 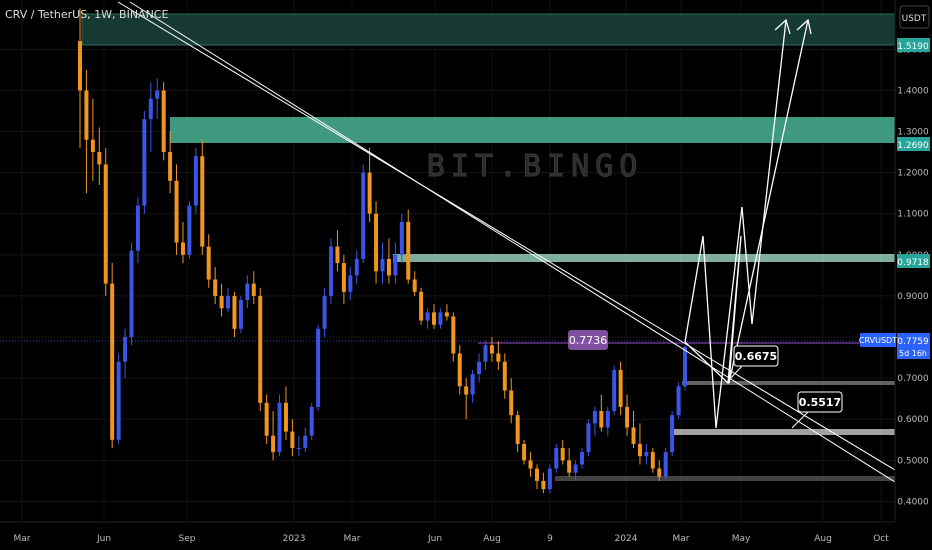 I want to click on resistance-zone-top, so click(x=488, y=29).